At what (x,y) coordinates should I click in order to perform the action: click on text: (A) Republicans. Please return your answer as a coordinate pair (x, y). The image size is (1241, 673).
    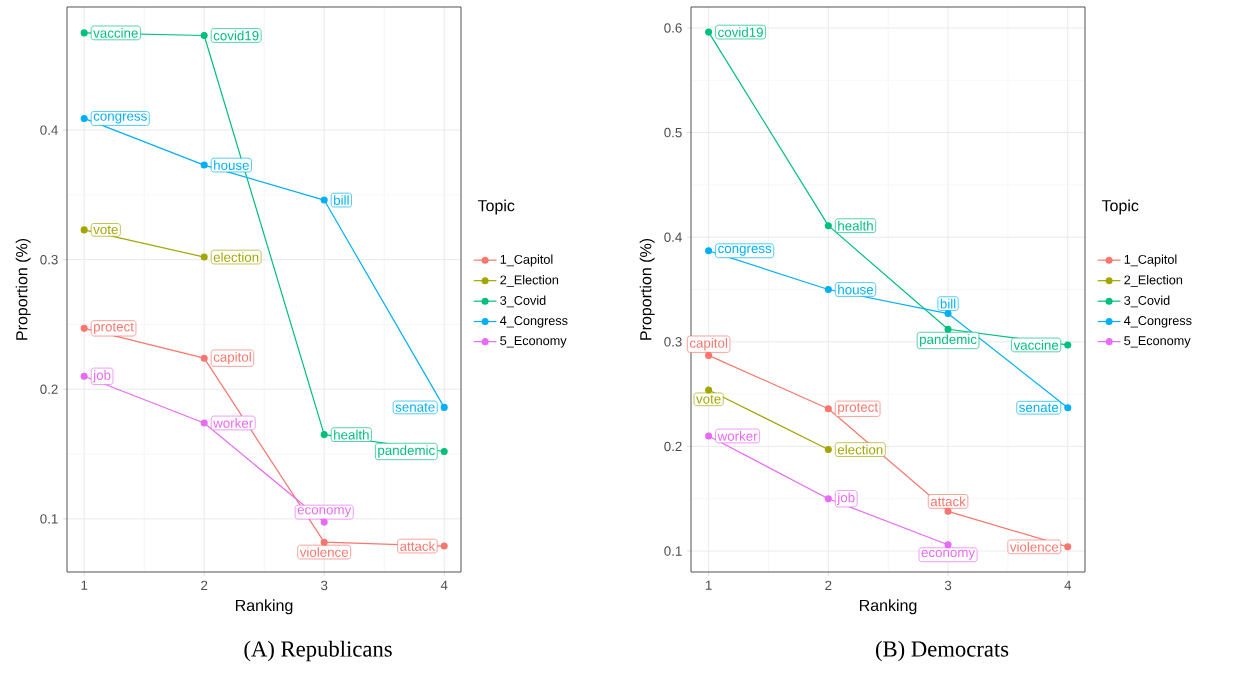
    Looking at the image, I should click on (318, 651).